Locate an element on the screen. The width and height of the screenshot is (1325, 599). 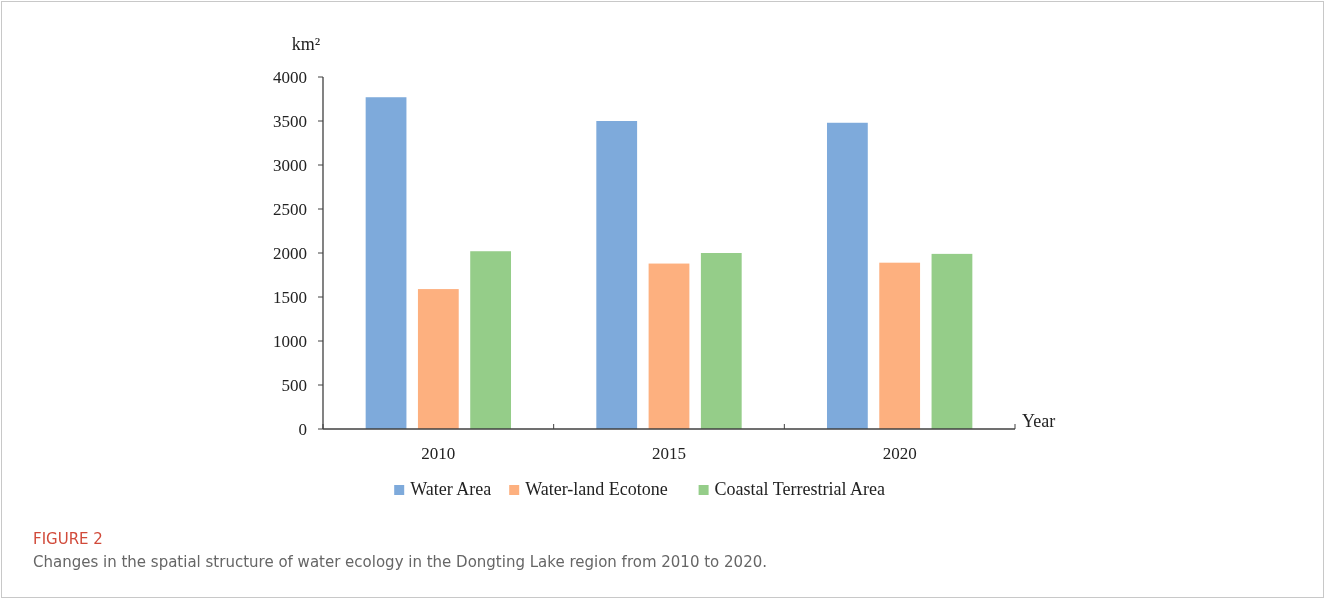
y-tick-label: 1000 is located at coordinates (290, 341).